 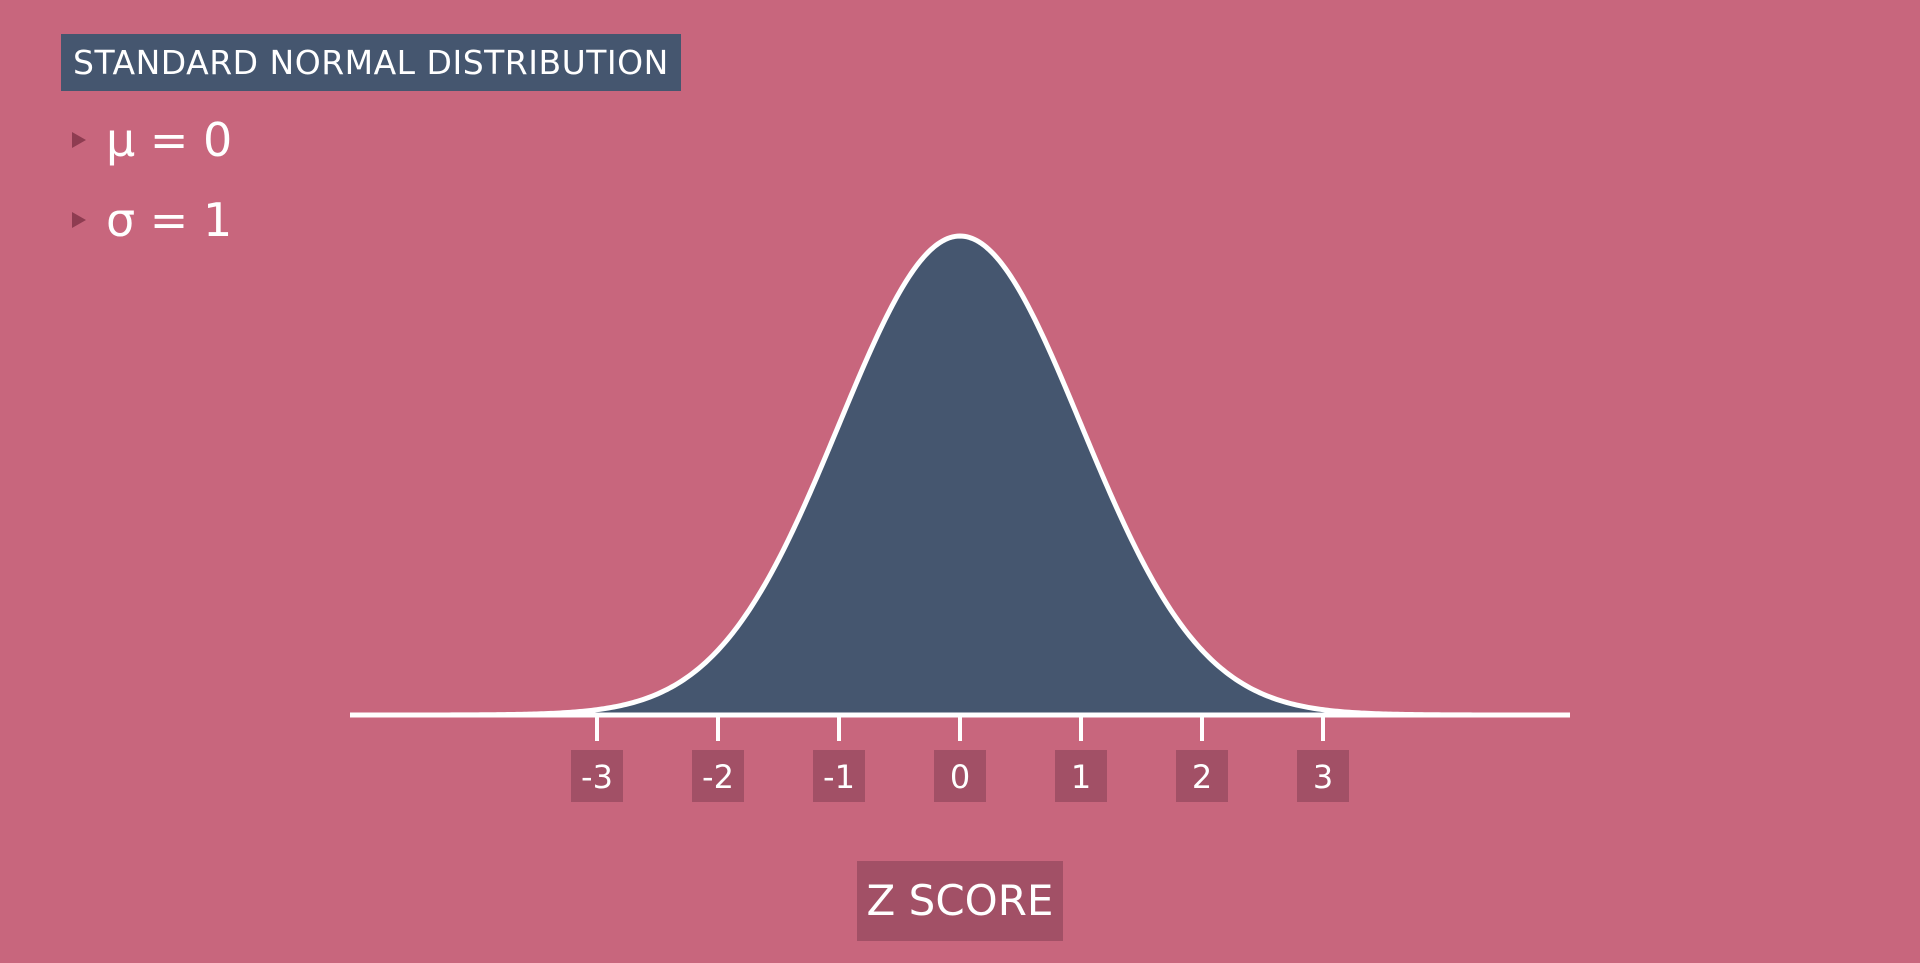 I want to click on tick-label: -3, so click(x=597, y=777).